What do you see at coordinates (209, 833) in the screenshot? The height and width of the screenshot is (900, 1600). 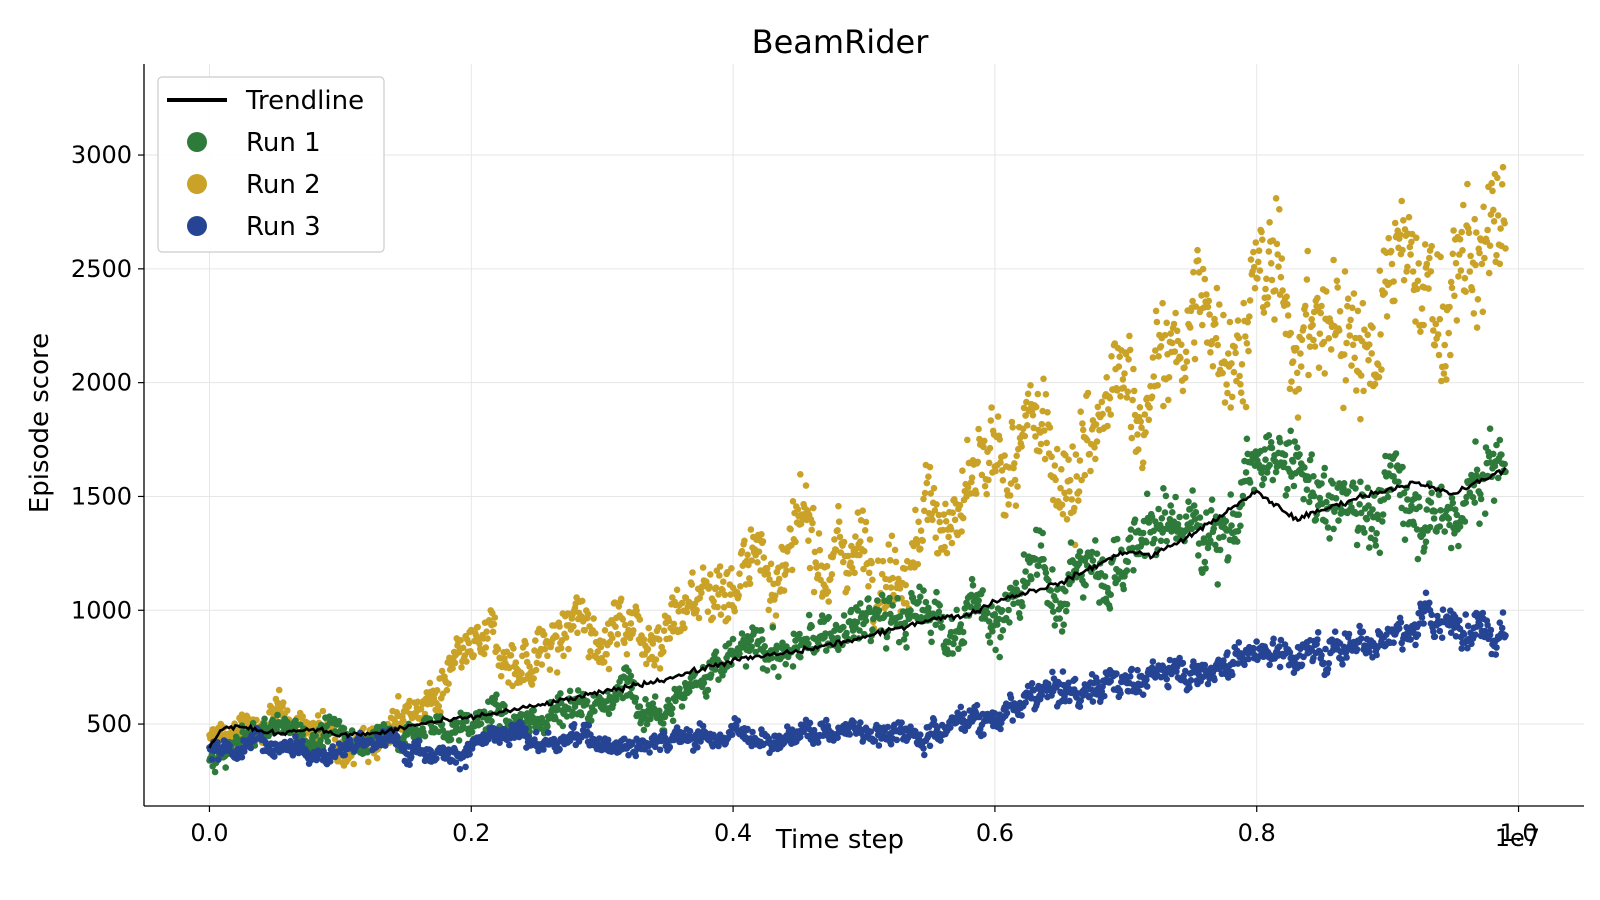 I see `x-tick-label: 0.0` at bounding box center [209, 833].